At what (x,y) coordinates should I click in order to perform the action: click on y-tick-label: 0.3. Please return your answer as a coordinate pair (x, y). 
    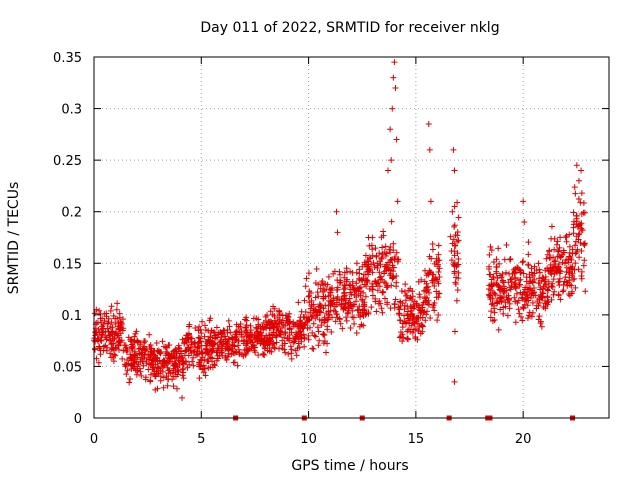
    Looking at the image, I should click on (71, 110).